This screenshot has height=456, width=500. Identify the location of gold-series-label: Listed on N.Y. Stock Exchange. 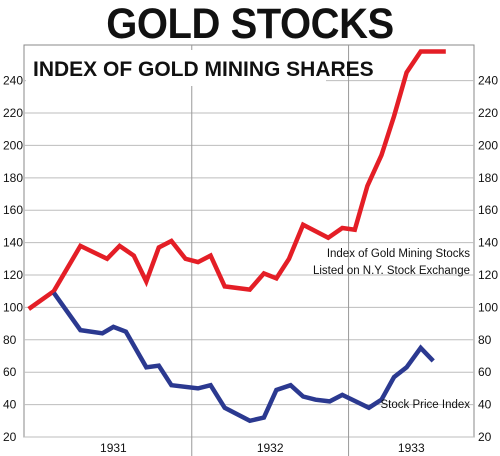
(391, 271).